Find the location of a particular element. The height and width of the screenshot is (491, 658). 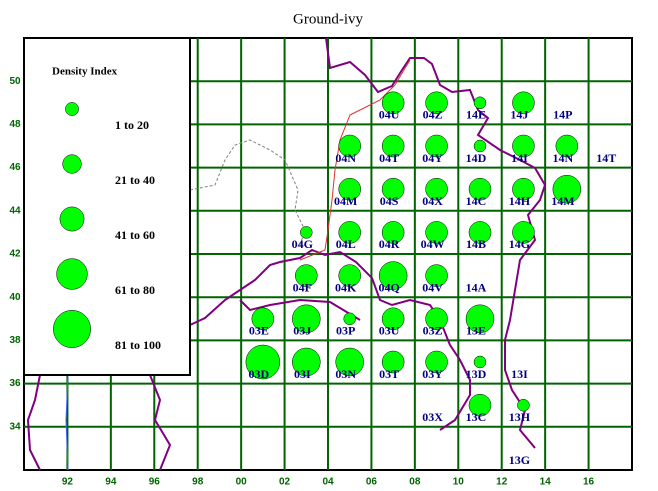

tetrad-label: 03I is located at coordinates (302, 374).